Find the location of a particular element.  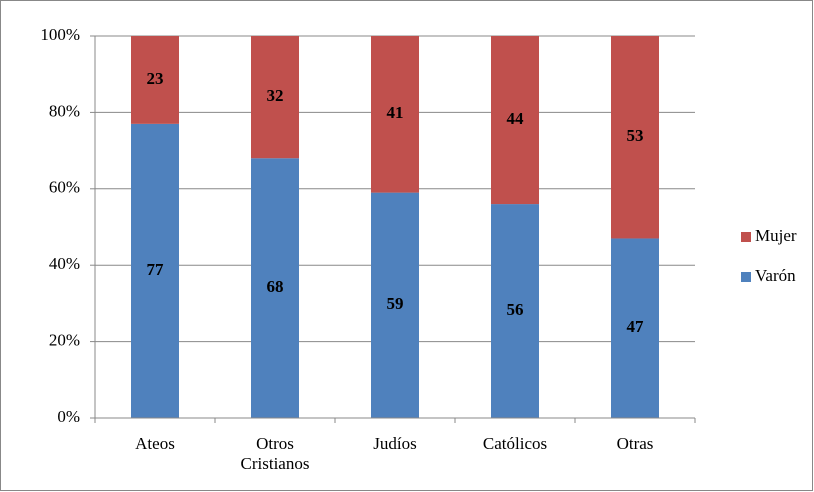

y-tick-label: 60% is located at coordinates (64, 187).